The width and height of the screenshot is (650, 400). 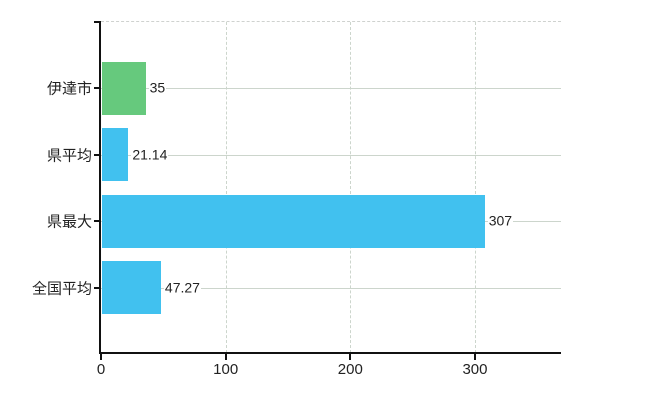 What do you see at coordinates (69, 89) in the screenshot?
I see `category-label: 伊達市` at bounding box center [69, 89].